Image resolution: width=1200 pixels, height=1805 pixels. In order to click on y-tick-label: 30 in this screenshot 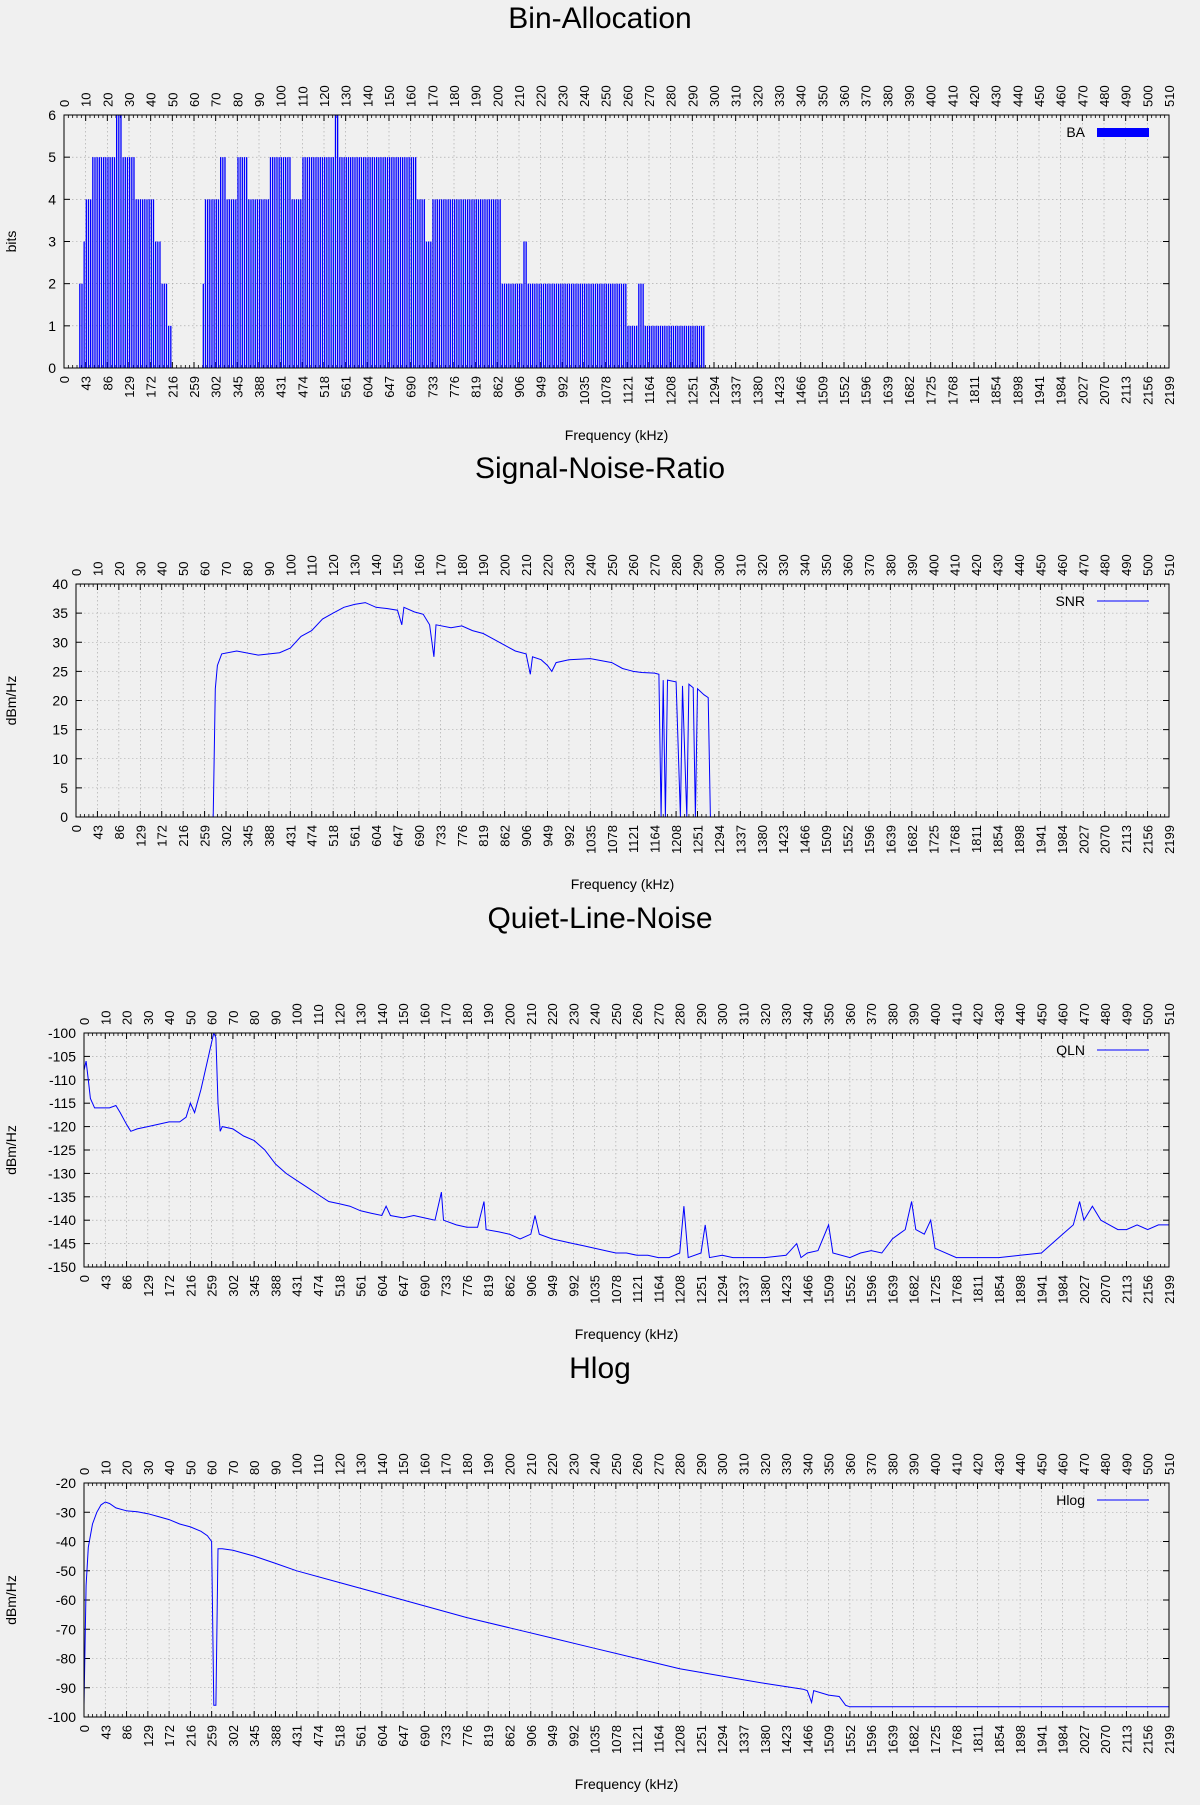, I will do `click(60, 642)`.